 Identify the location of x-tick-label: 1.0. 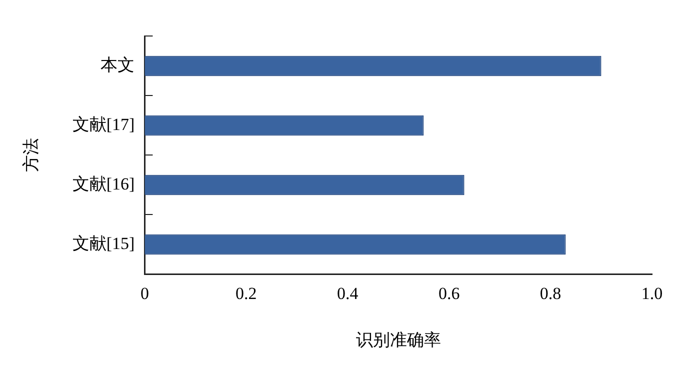
(652, 293).